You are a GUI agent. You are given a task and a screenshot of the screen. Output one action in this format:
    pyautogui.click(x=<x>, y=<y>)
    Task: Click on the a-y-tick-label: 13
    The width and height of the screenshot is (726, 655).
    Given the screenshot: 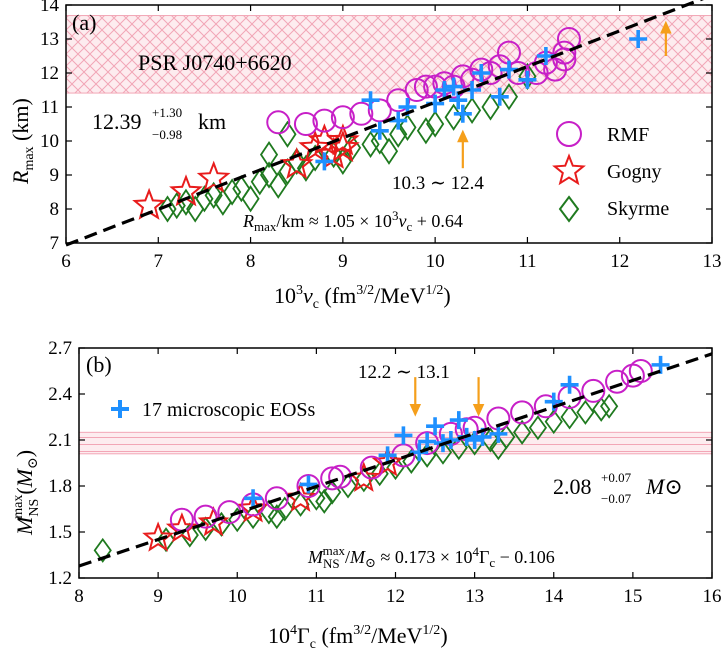 What is the action you would take?
    pyautogui.click(x=49, y=39)
    